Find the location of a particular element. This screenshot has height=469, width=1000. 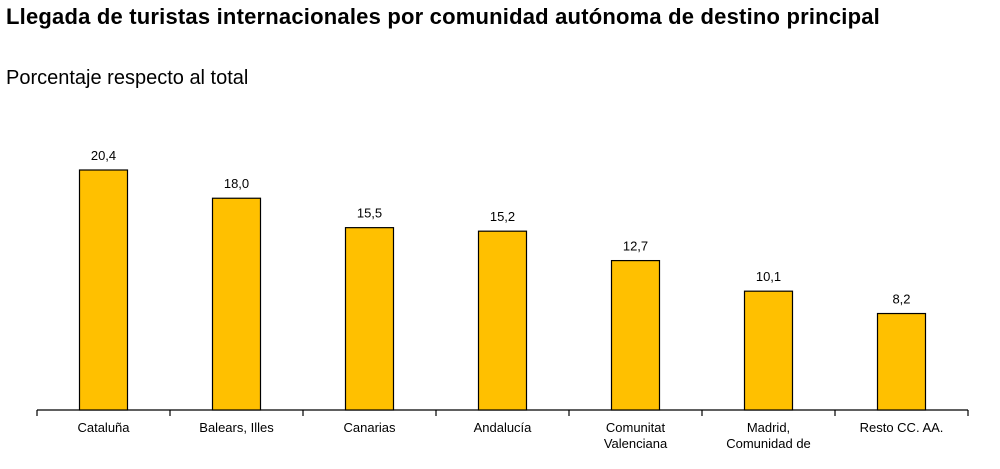

category-label-line: Cataluña is located at coordinates (103, 427).